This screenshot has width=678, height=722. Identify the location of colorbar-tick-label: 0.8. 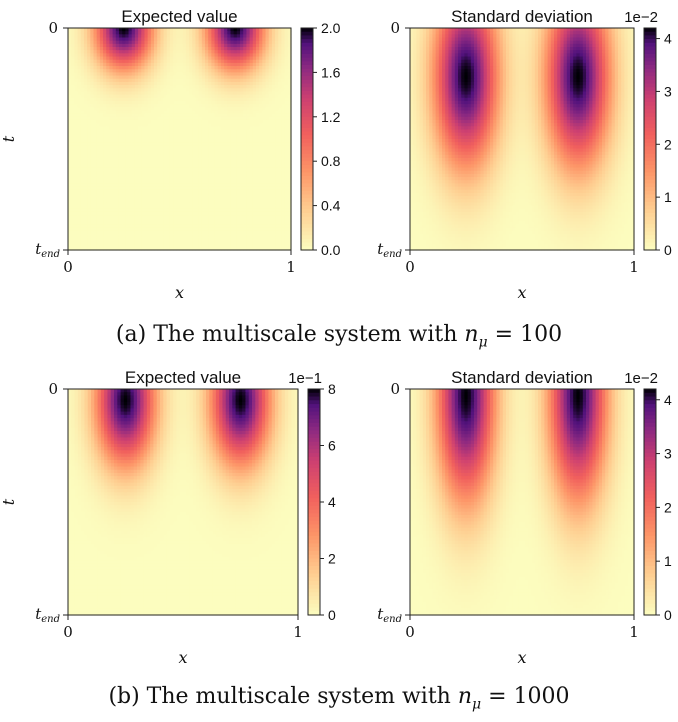
(331, 161).